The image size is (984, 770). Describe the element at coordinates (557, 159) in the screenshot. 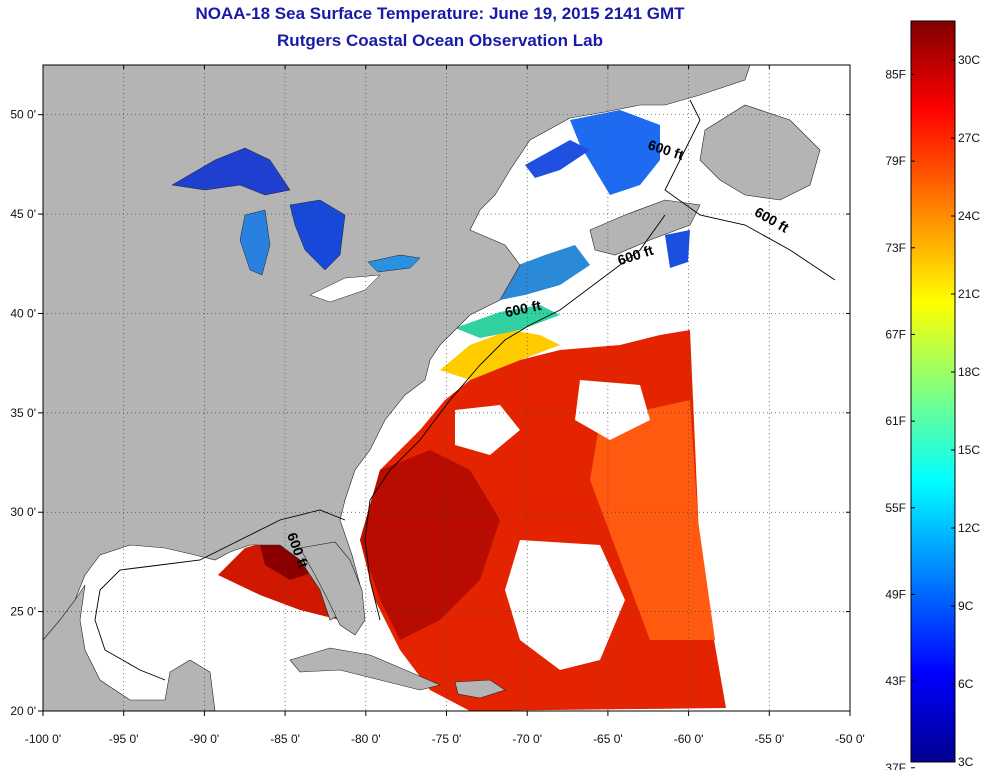

I see `sst-st-lawrence-estuary` at that location.